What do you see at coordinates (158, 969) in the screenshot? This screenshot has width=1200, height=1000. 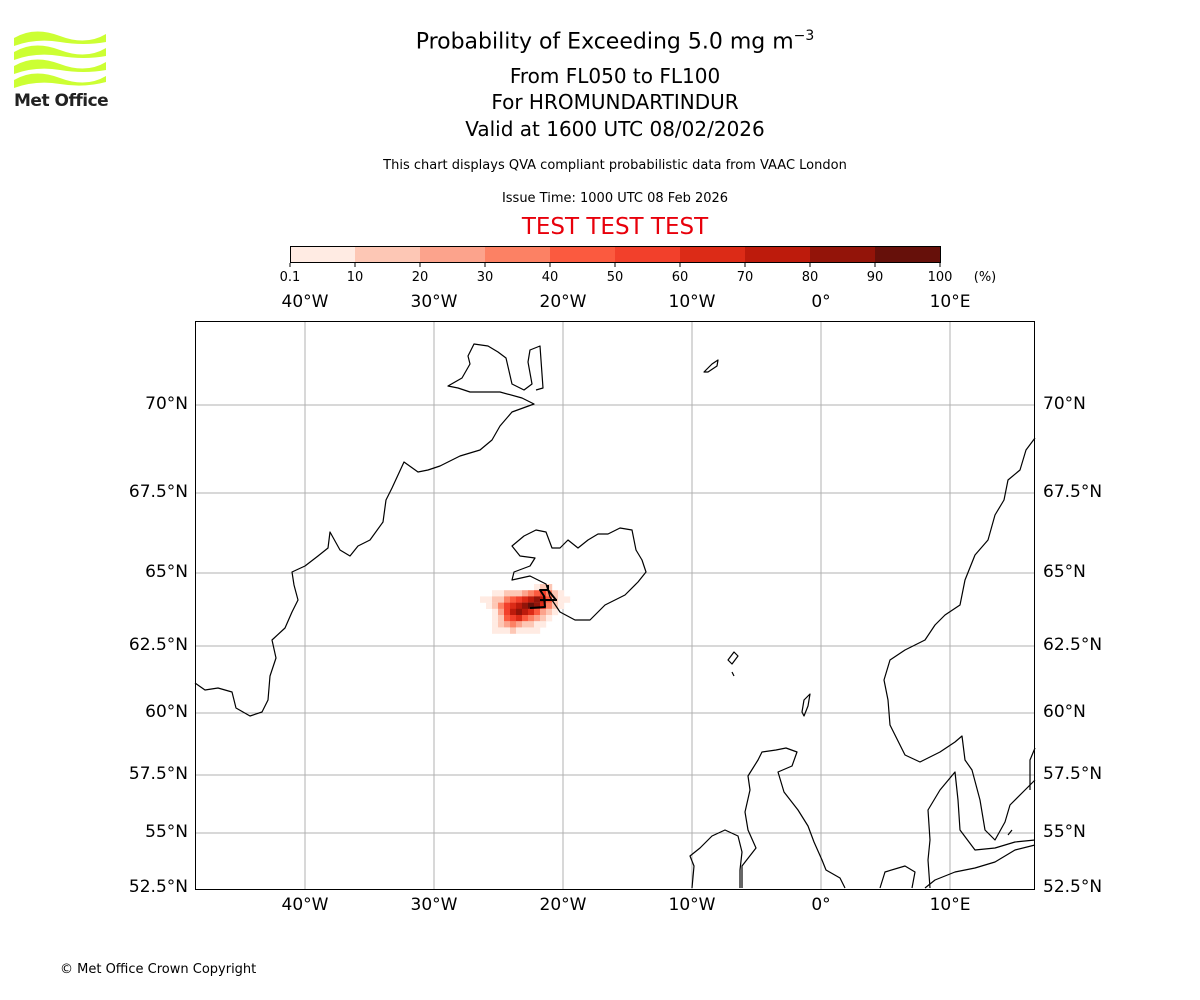 I see `copyright: © Met Office Crown Copyright` at bounding box center [158, 969].